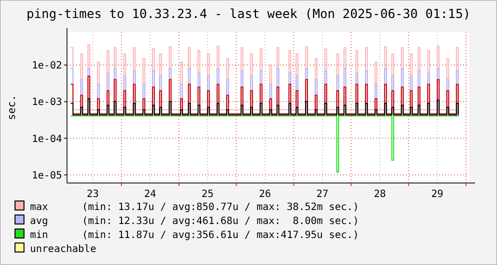  Describe the element at coordinates (47, 139) in the screenshot. I see `y-tick-label: 1e-04` at that location.